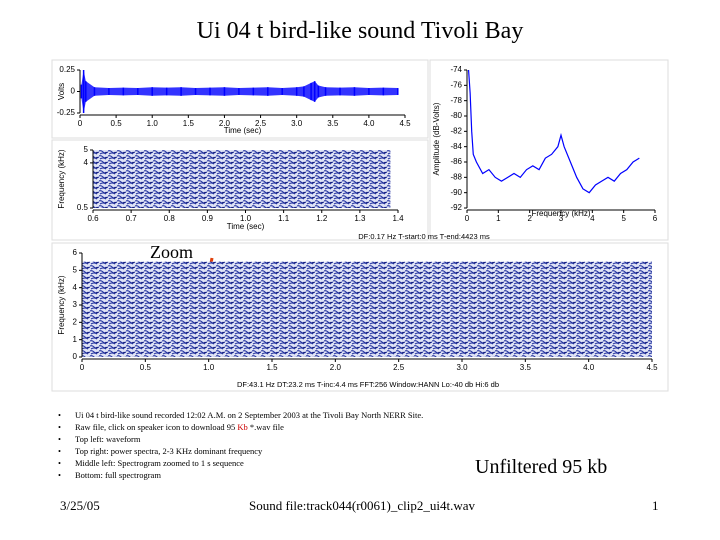 Image resolution: width=720 pixels, height=540 pixels. What do you see at coordinates (322, 218) in the screenshot?
I see `x-tick-label: 1.2` at bounding box center [322, 218].